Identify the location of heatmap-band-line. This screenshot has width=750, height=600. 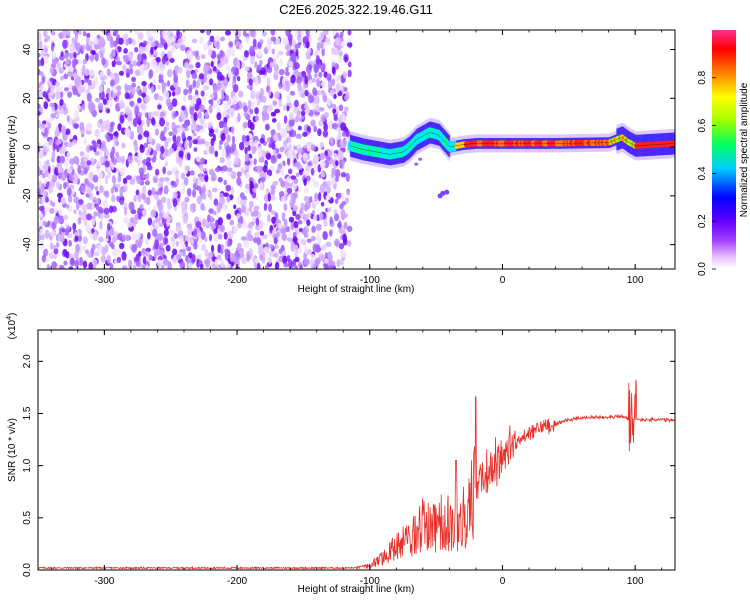
(511, 143).